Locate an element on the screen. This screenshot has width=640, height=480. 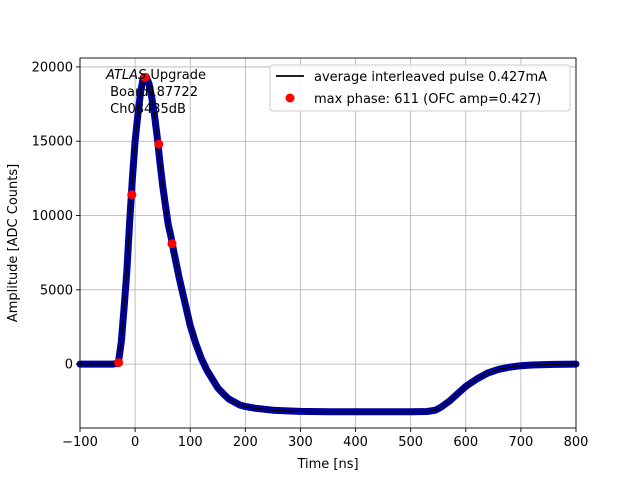
x-tick-label: 700 is located at coordinates (520, 442).